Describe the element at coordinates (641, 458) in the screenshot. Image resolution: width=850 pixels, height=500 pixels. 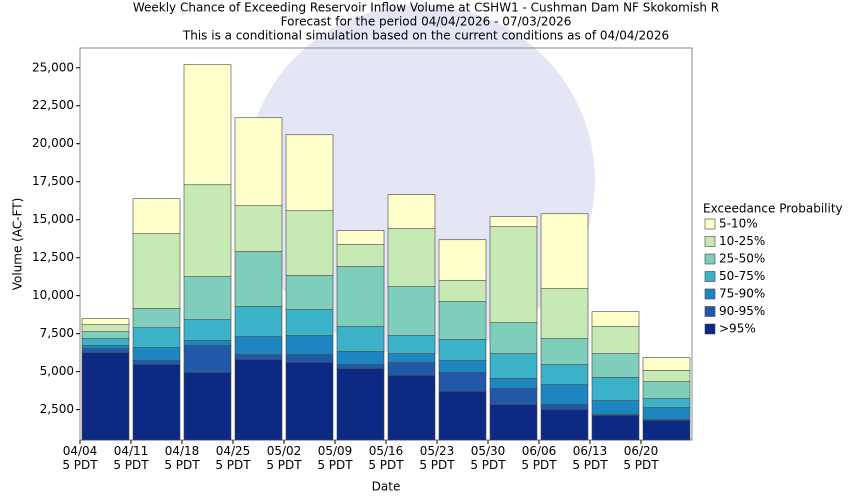
I see `x-tick-label: 06/20 5 PDT` at that location.